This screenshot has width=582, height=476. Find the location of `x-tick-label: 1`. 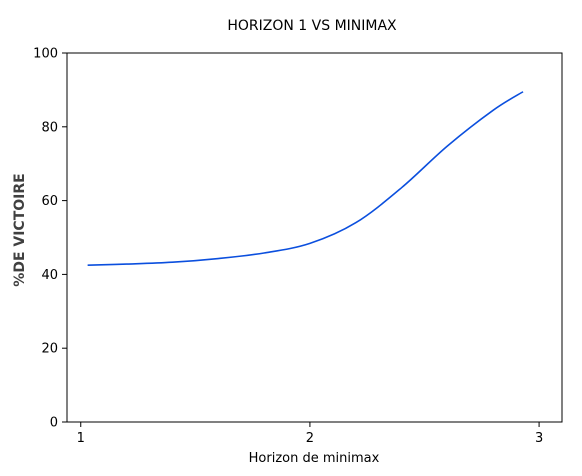

x-tick-label: 1 is located at coordinates (81, 438).